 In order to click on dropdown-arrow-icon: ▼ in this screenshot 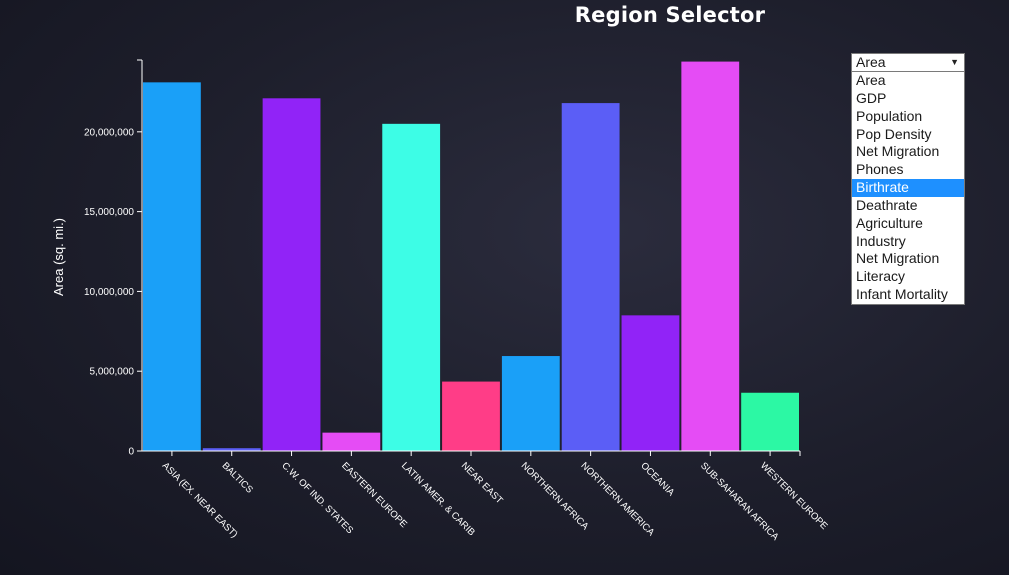, I will do `click(954, 62)`.